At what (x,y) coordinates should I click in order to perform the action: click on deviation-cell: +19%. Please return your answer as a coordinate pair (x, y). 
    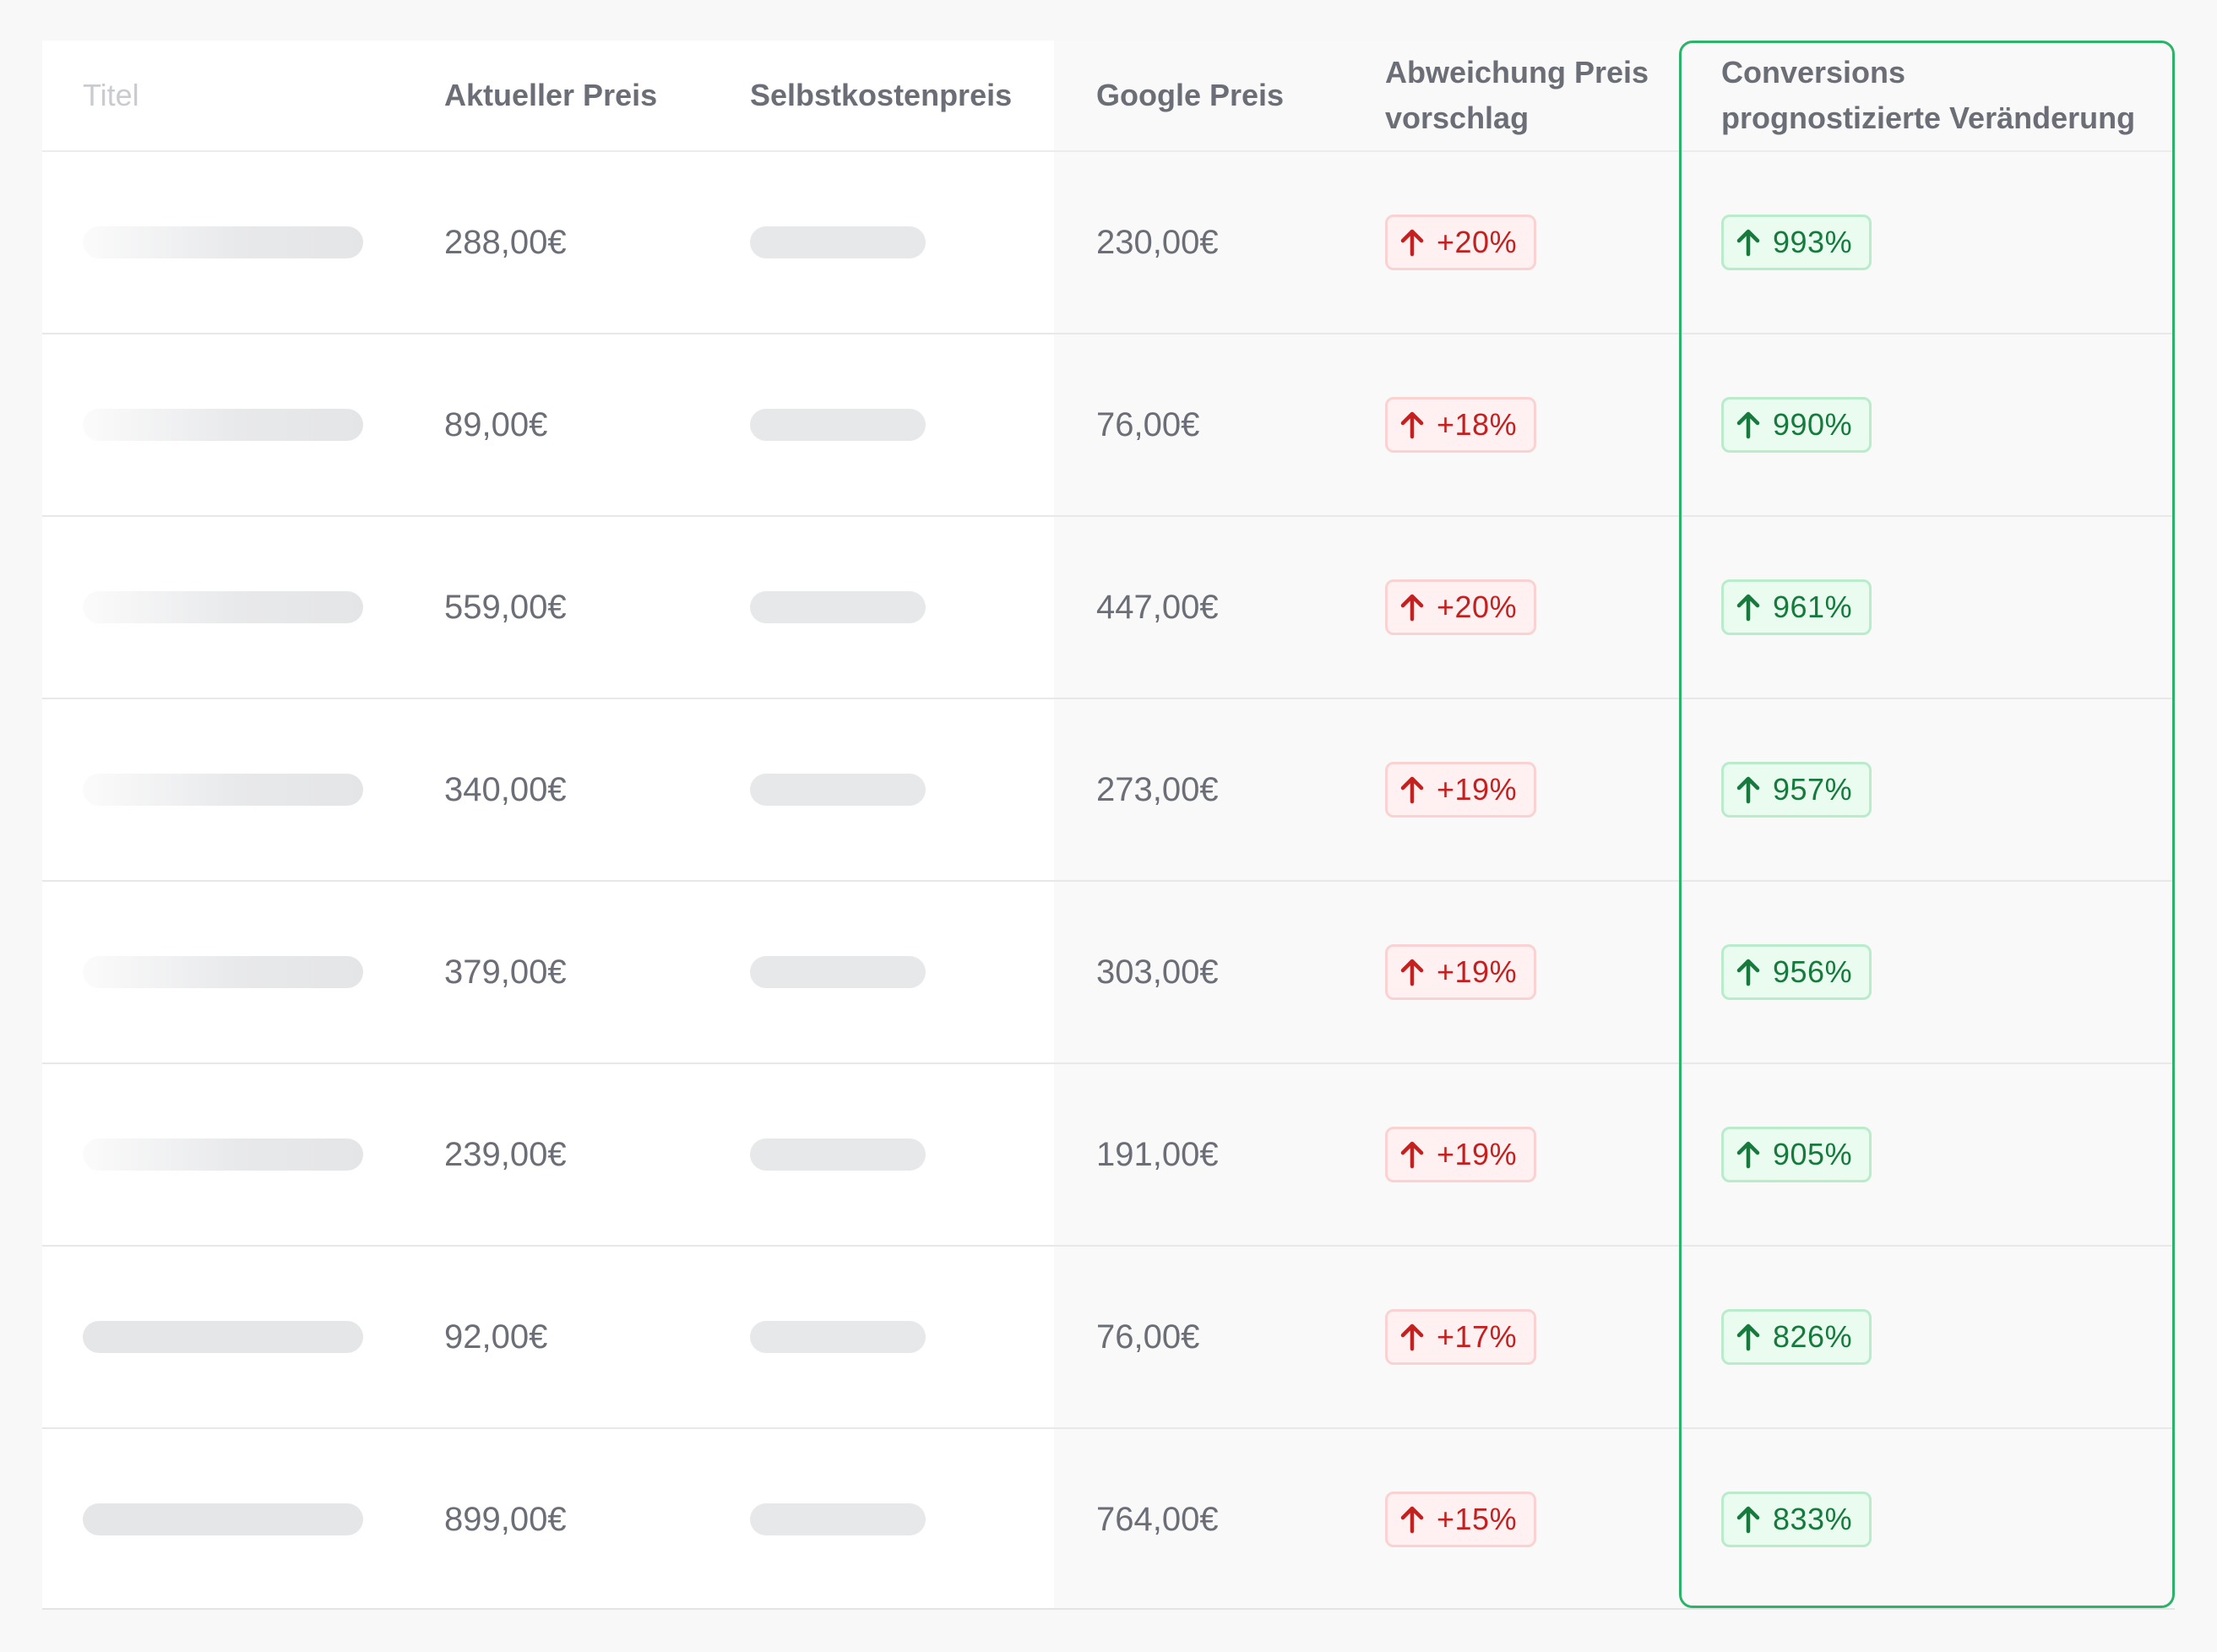
    Looking at the image, I should click on (1461, 972).